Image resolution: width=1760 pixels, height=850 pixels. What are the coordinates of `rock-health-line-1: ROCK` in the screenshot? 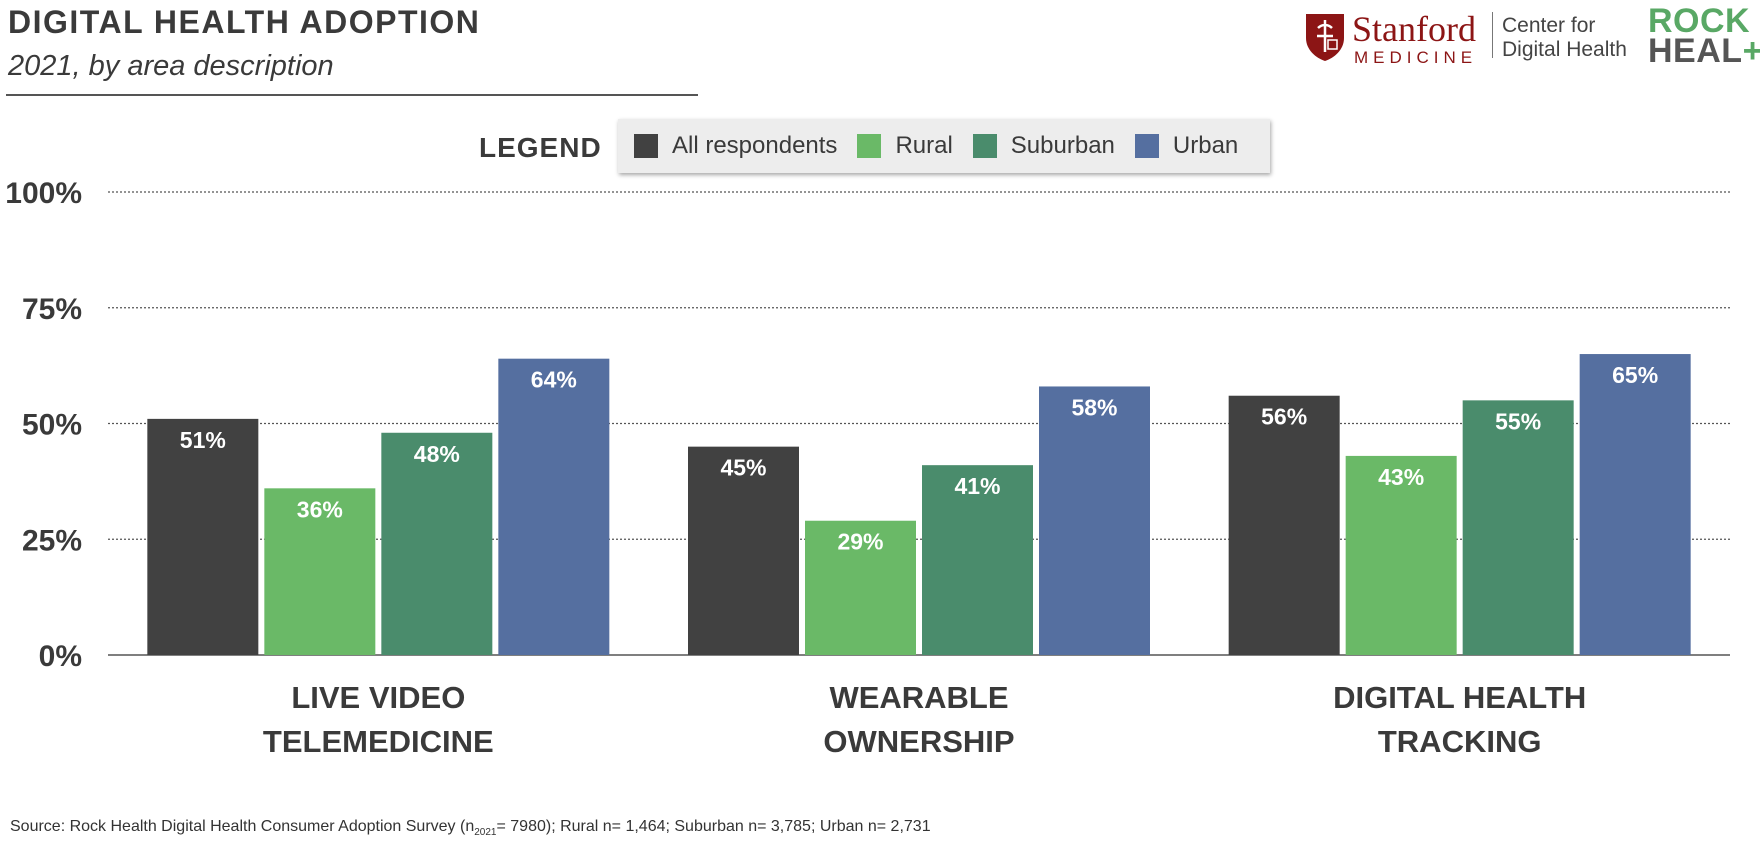 It's located at (1699, 21).